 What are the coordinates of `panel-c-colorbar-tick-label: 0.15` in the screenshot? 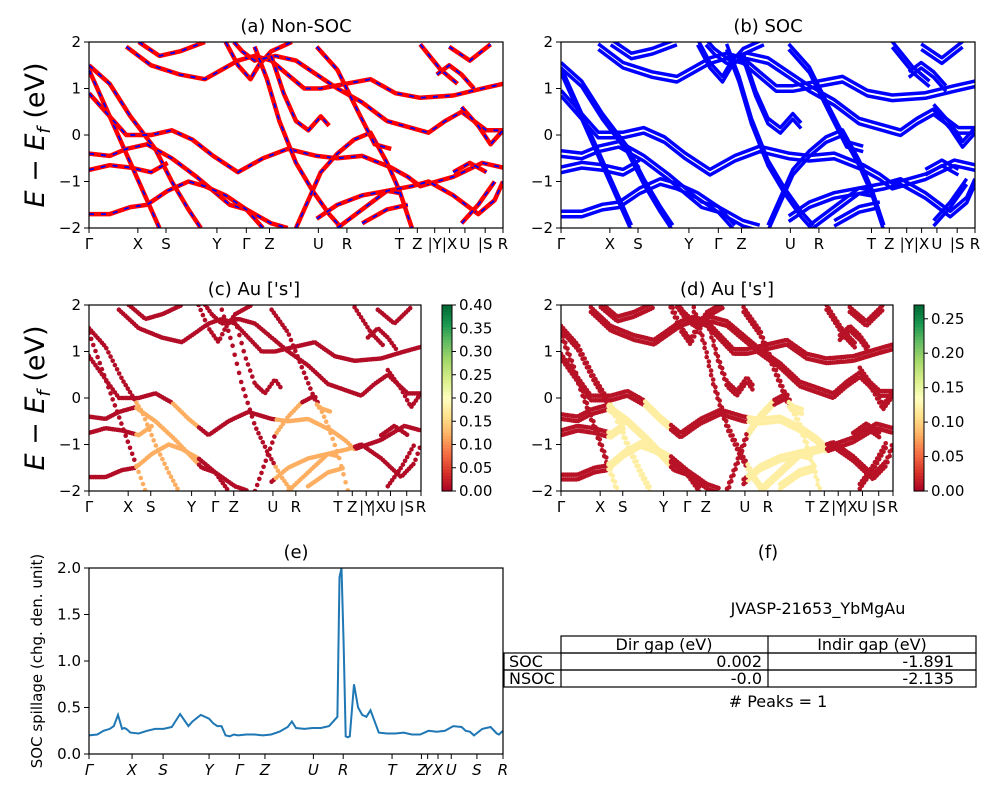 It's located at (475, 421).